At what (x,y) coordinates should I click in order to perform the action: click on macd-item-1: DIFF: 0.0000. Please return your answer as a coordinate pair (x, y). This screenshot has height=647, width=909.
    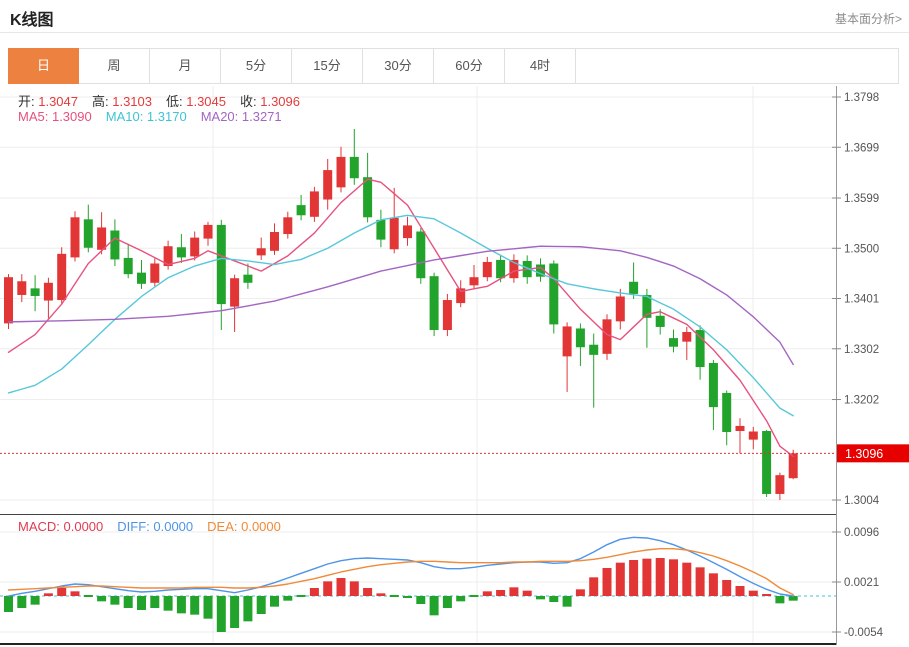
    Looking at the image, I should click on (155, 526).